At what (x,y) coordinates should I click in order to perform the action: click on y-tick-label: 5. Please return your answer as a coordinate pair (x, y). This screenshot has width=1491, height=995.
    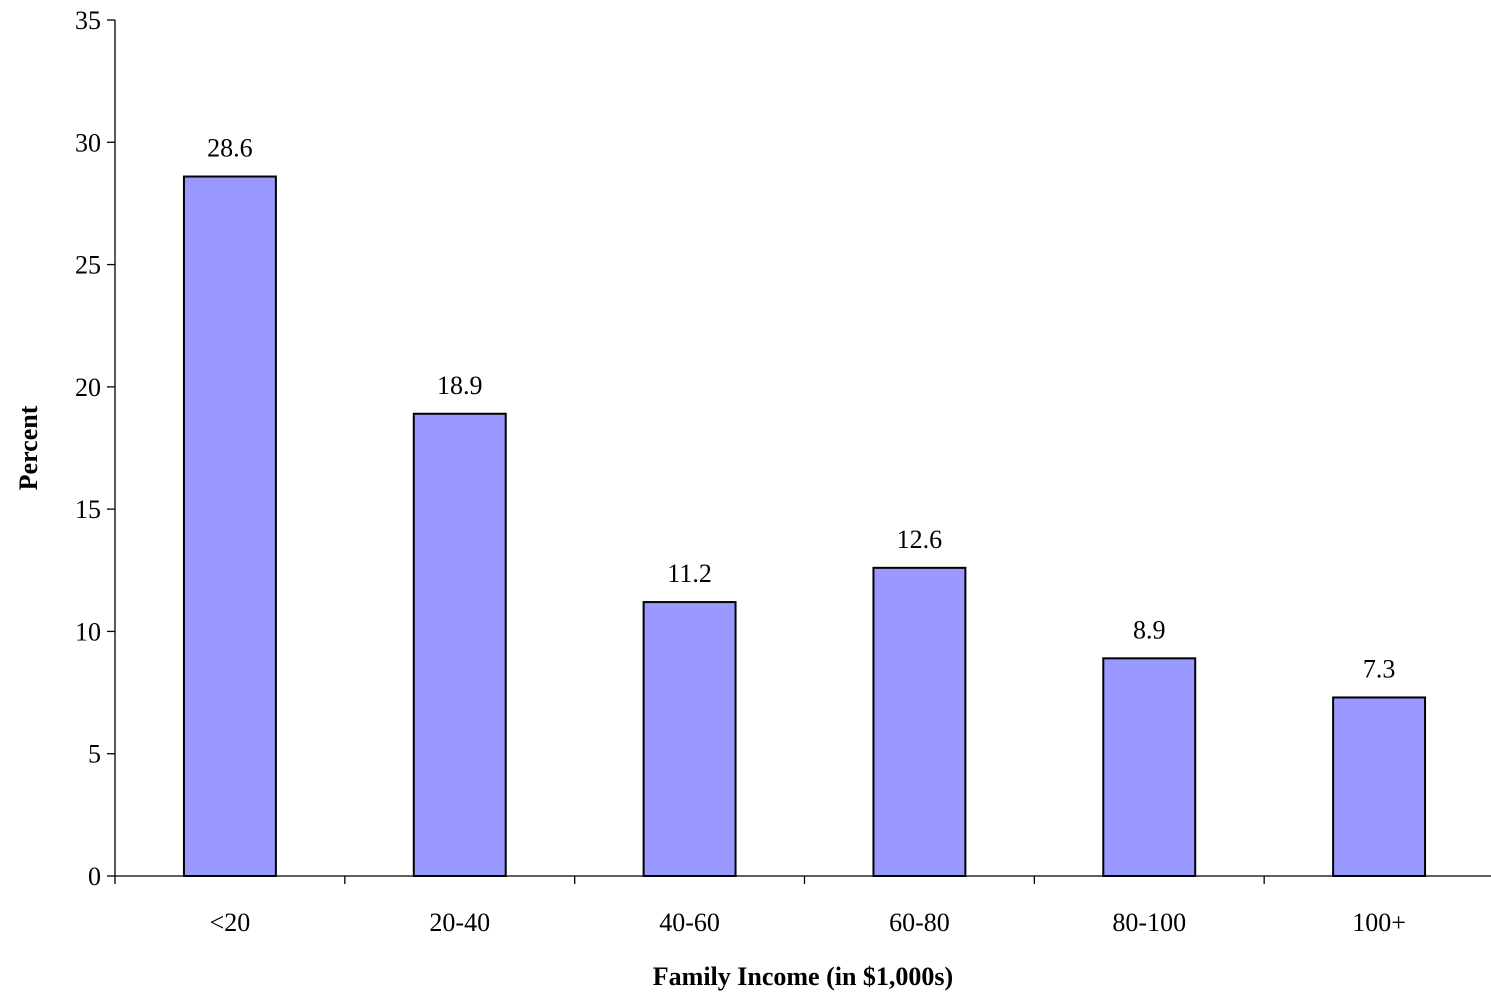
    Looking at the image, I should click on (94, 754).